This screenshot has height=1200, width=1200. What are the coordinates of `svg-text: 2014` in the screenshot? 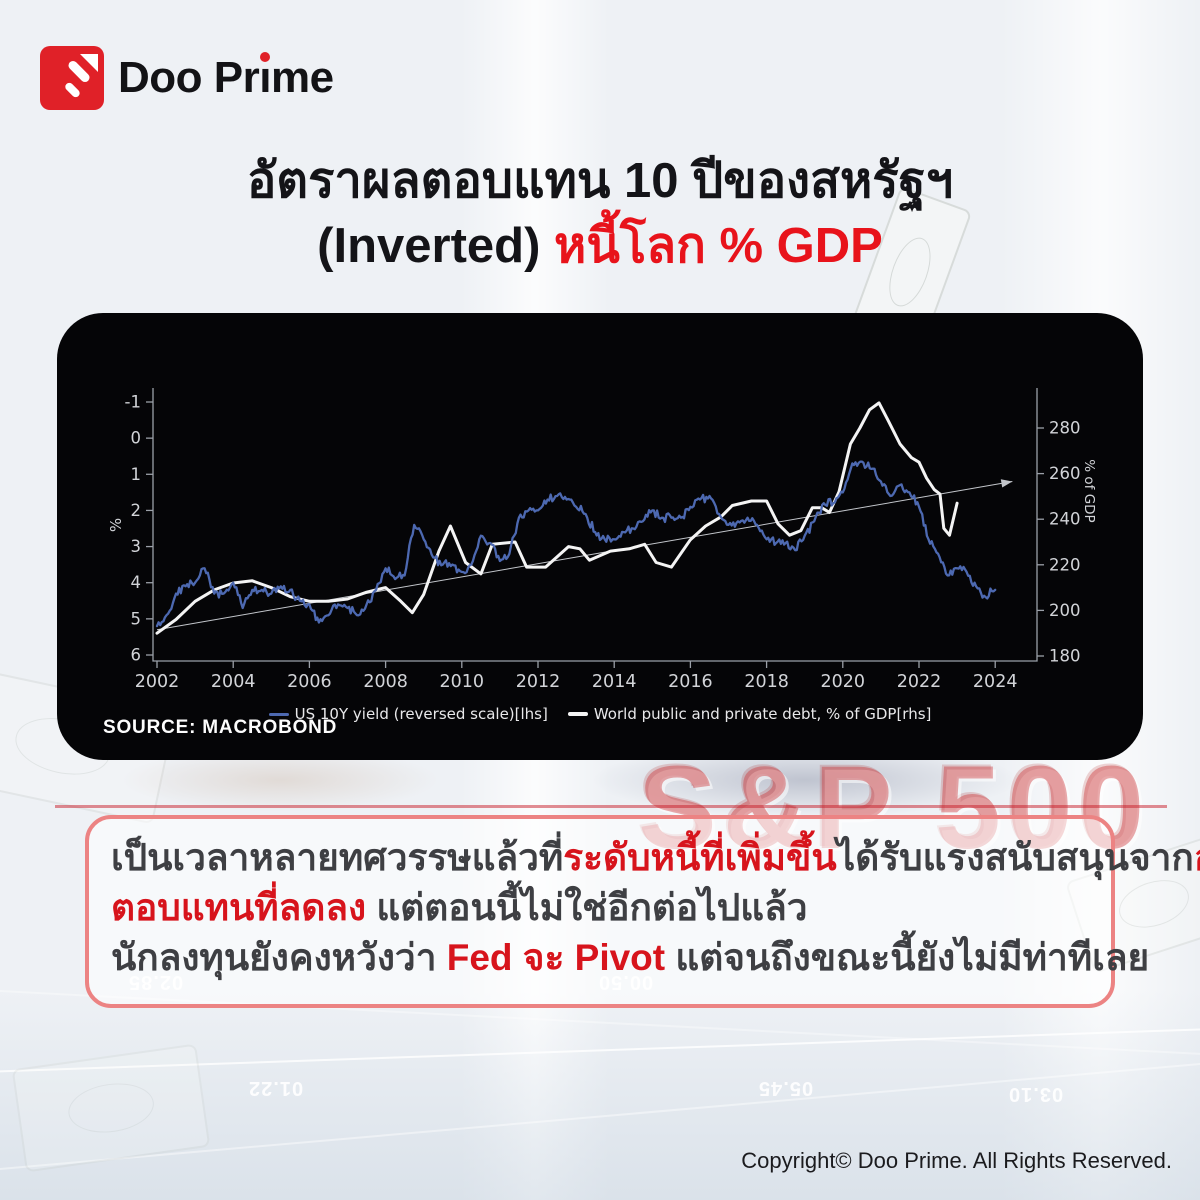 It's located at (614, 682).